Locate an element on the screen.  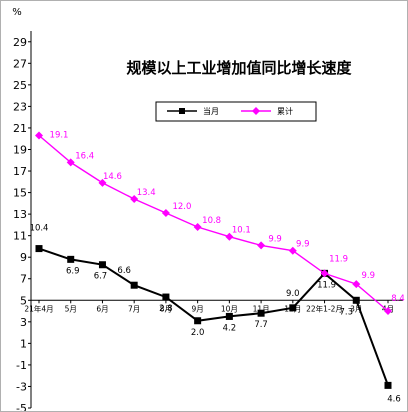
legend-box is located at coordinates (236, 111).